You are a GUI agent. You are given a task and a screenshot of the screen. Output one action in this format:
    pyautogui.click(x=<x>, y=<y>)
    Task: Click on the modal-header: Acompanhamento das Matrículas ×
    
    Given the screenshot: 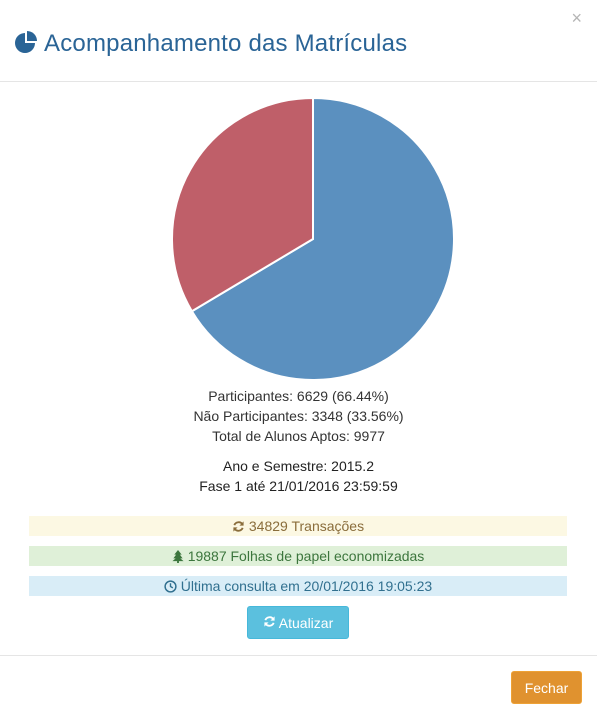 What is the action you would take?
    pyautogui.click(x=298, y=41)
    